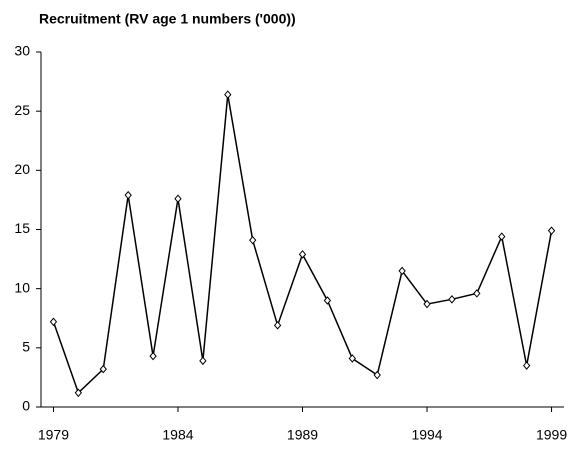 The image size is (573, 455). I want to click on y-tick-label: 0, so click(26, 406).